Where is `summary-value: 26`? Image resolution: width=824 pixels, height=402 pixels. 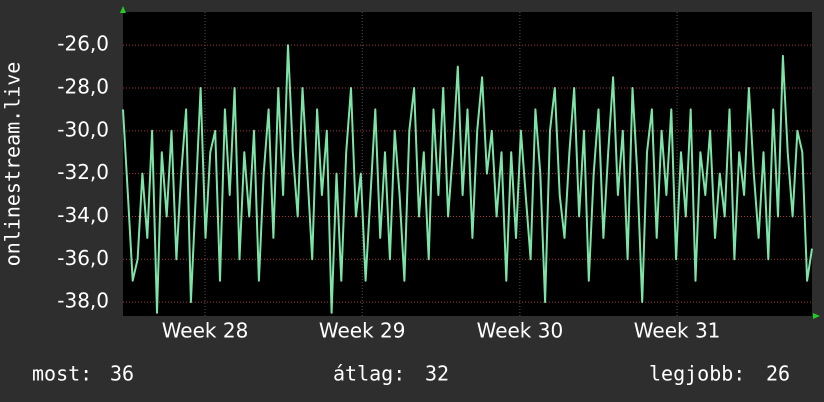
summary-value: 26 is located at coordinates (778, 374).